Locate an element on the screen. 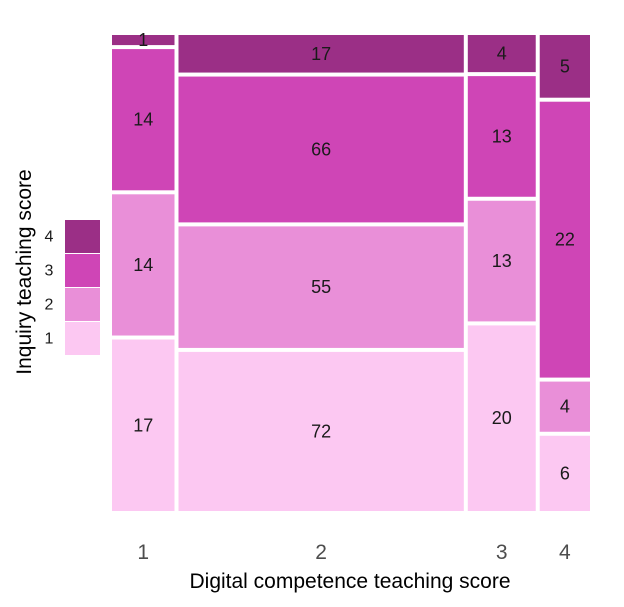 This screenshot has width=624, height=607. legend-label: 1 is located at coordinates (49, 339).